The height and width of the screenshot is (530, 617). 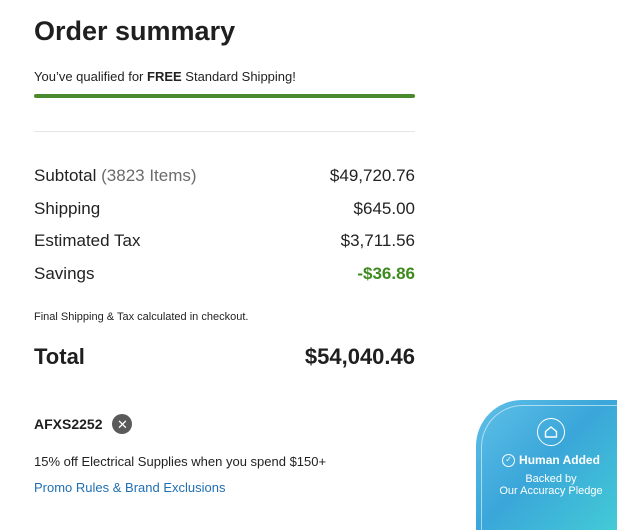 What do you see at coordinates (372, 175) in the screenshot?
I see `subtotal-value: $49,720.76` at bounding box center [372, 175].